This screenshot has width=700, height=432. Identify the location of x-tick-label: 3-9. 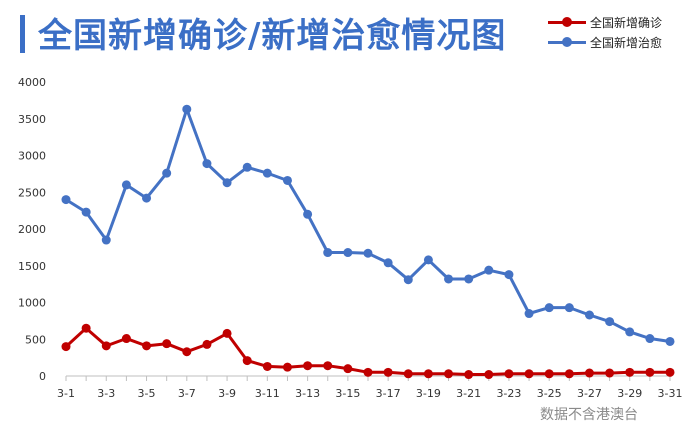
(227, 393).